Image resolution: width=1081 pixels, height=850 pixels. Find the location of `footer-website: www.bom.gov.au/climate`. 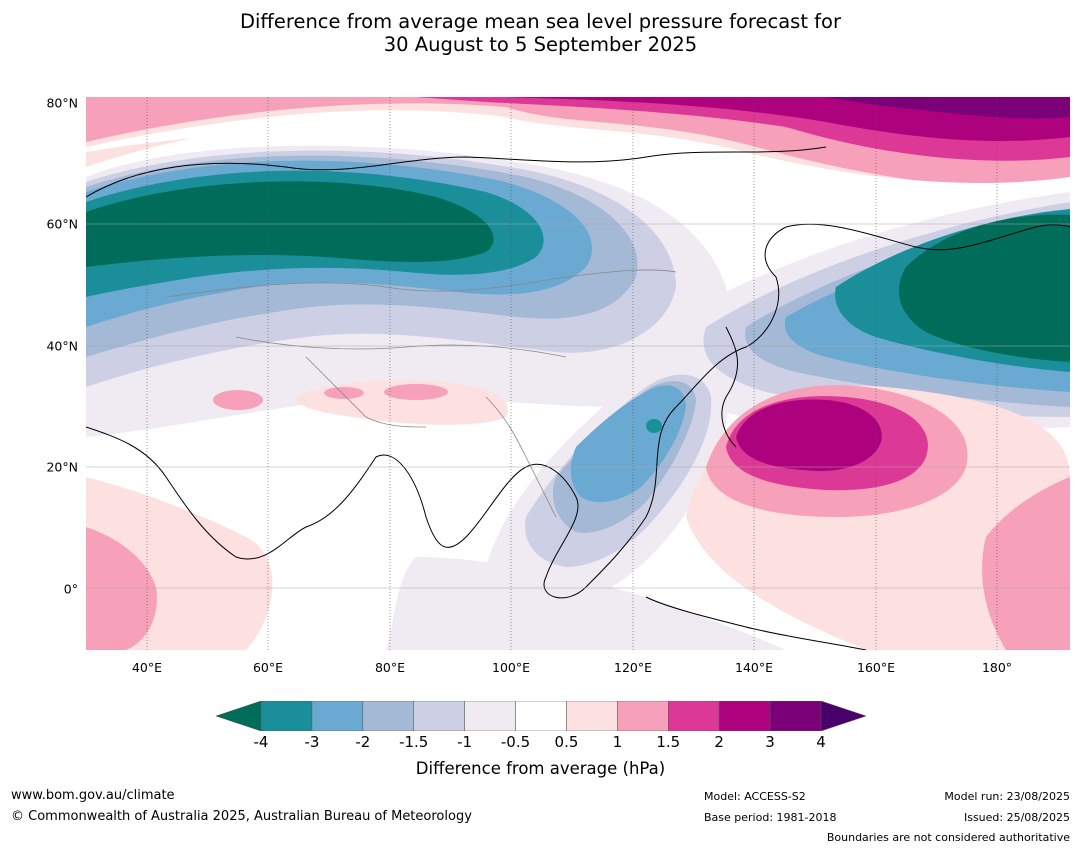

footer-website: www.bom.gov.au/climate is located at coordinates (93, 795).